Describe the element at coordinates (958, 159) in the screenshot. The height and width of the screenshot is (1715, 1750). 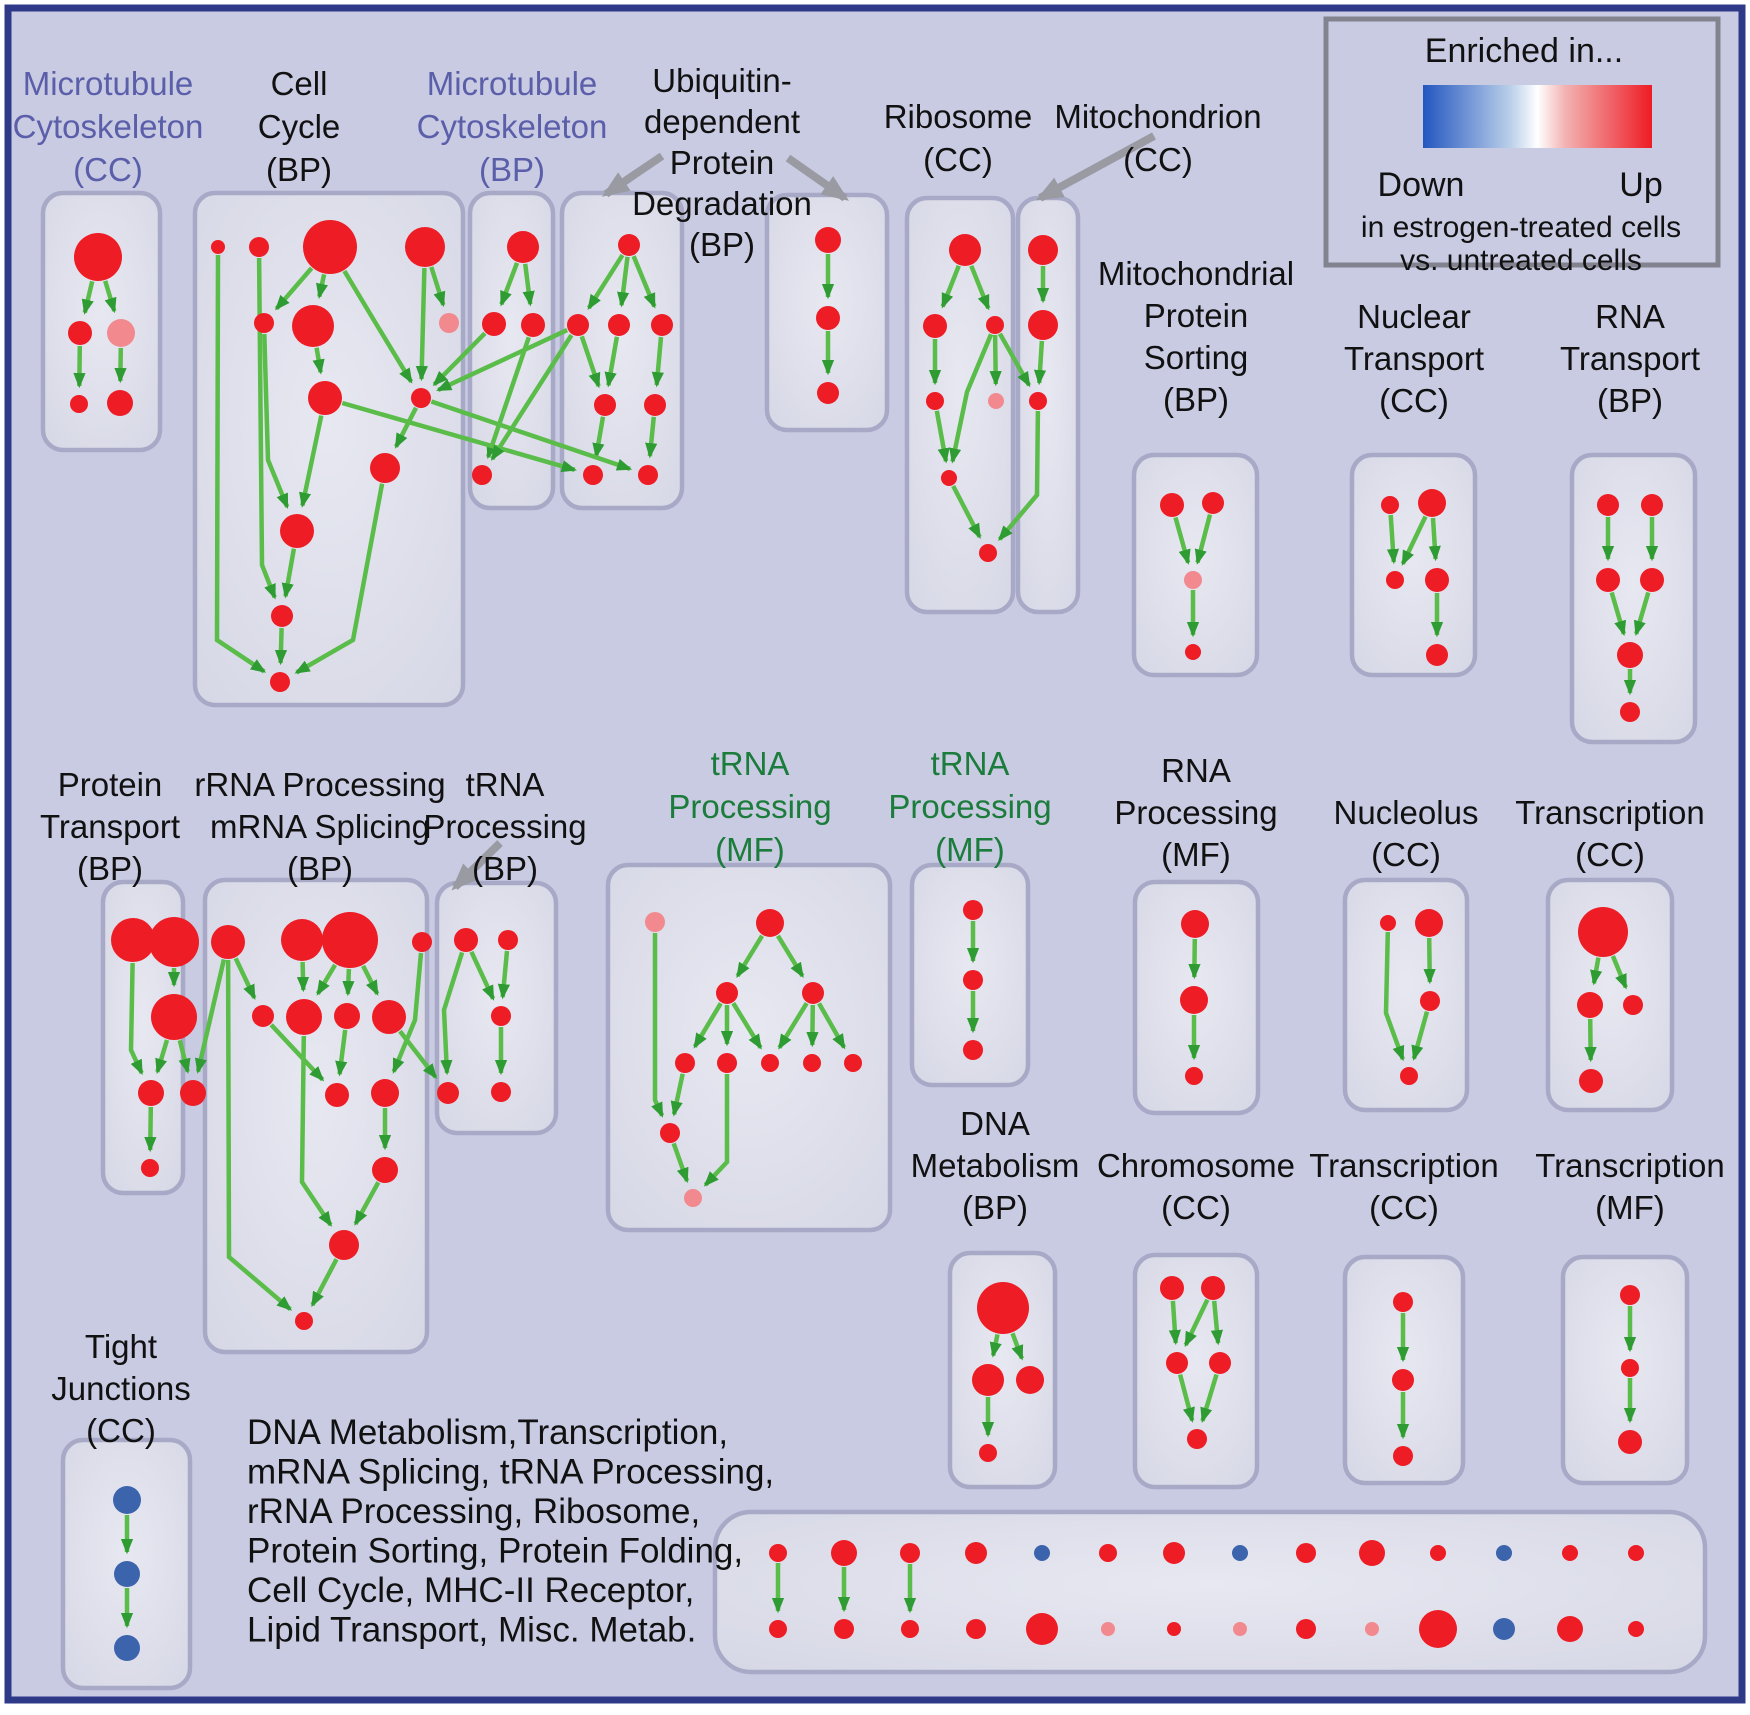
I see `label-ribosome-line1: (CC)` at that location.